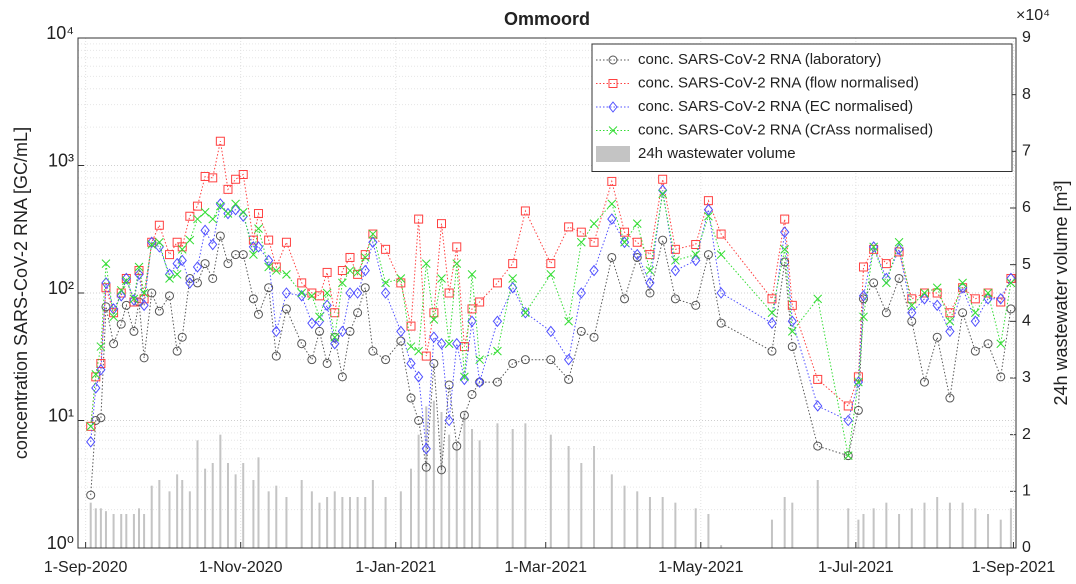 This screenshot has width=1076, height=584. Describe the element at coordinates (61, 415) in the screenshot. I see `y-tick-label: 10¹` at that location.